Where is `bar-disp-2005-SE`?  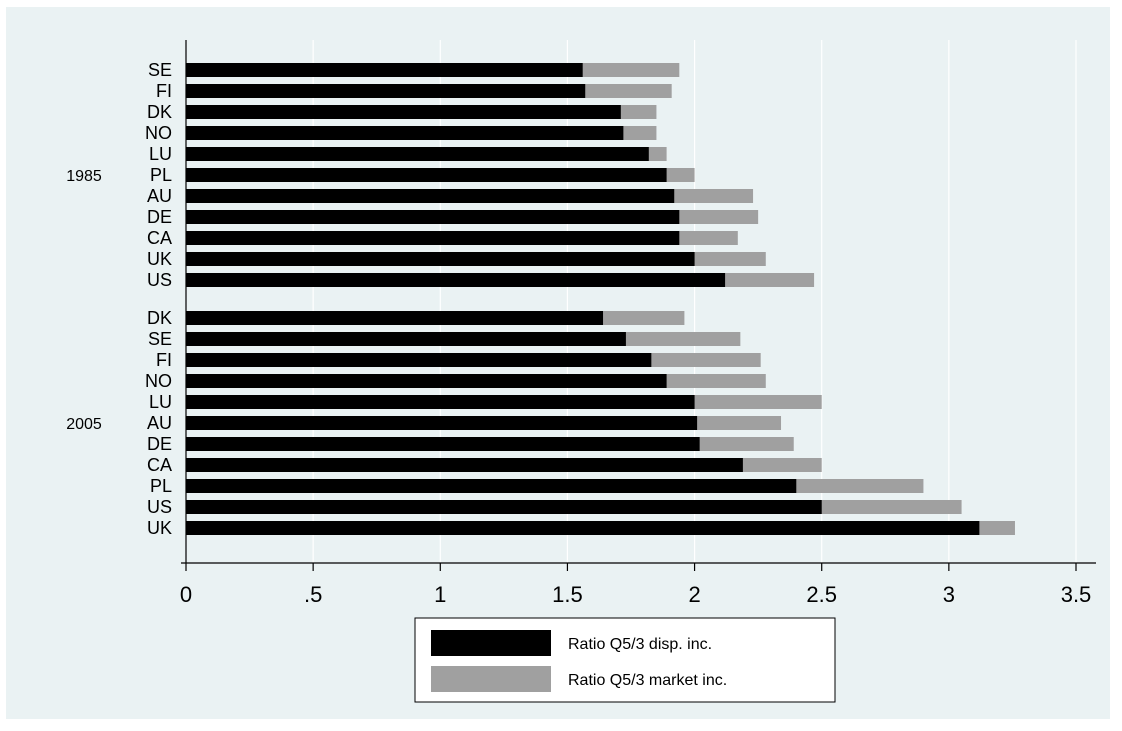 bar-disp-2005-SE is located at coordinates (406, 339).